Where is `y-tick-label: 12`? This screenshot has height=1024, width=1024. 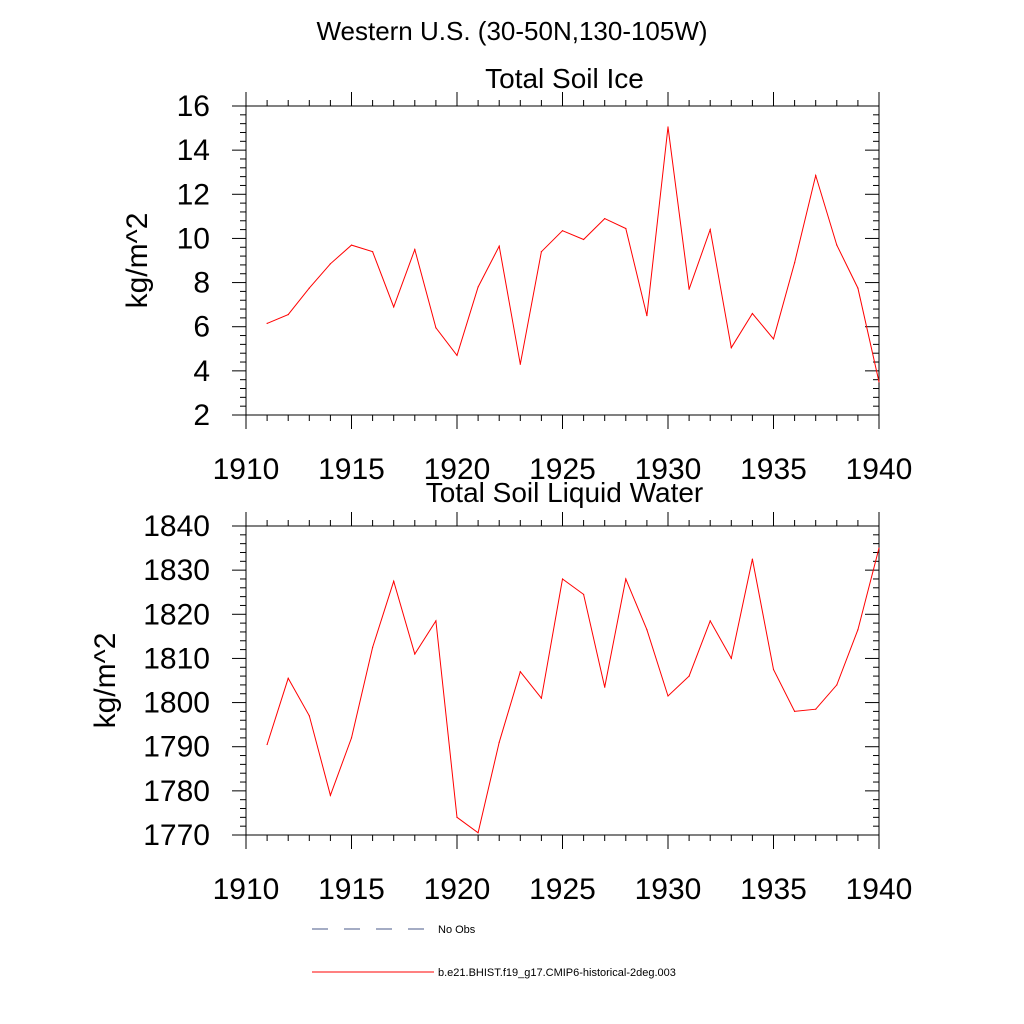 y-tick-label: 12 is located at coordinates (193, 194).